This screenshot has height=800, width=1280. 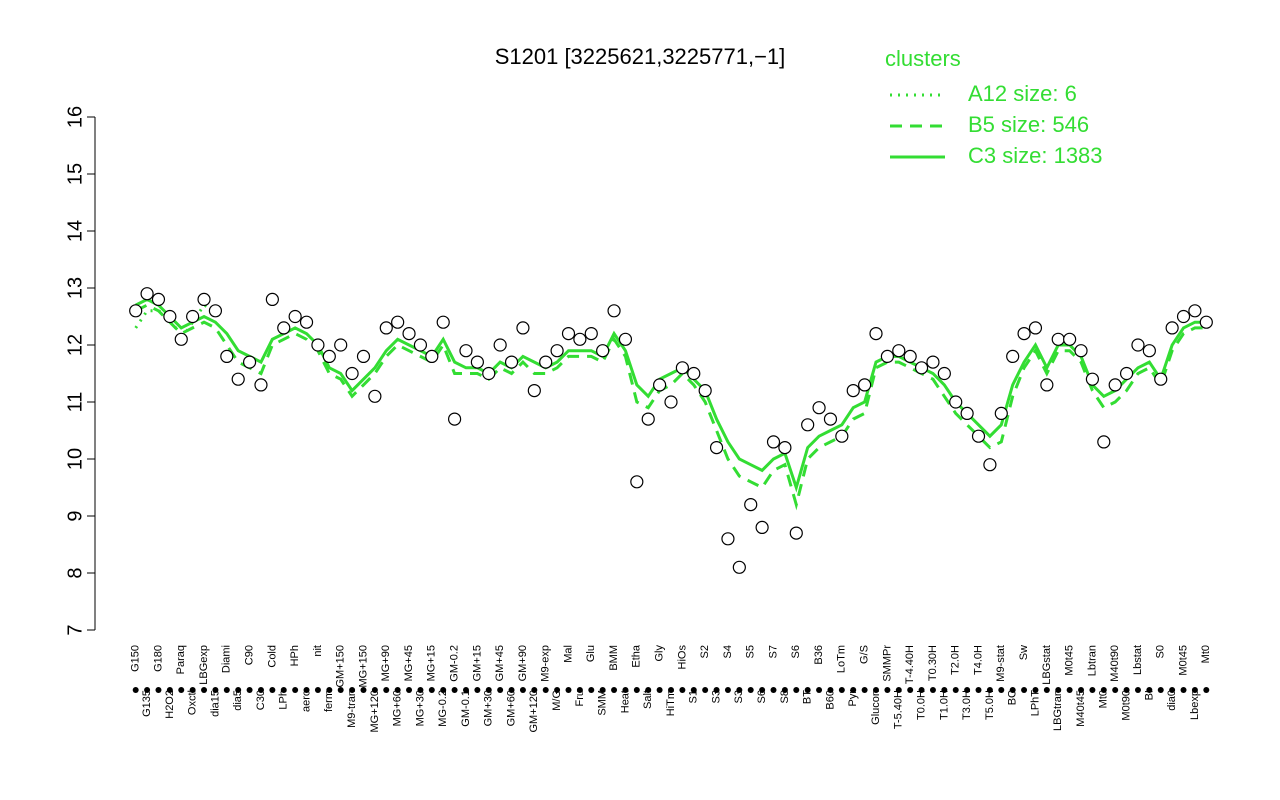 What do you see at coordinates (910, 664) in the screenshot?
I see `x-tick-label: T-4.40H` at bounding box center [910, 664].